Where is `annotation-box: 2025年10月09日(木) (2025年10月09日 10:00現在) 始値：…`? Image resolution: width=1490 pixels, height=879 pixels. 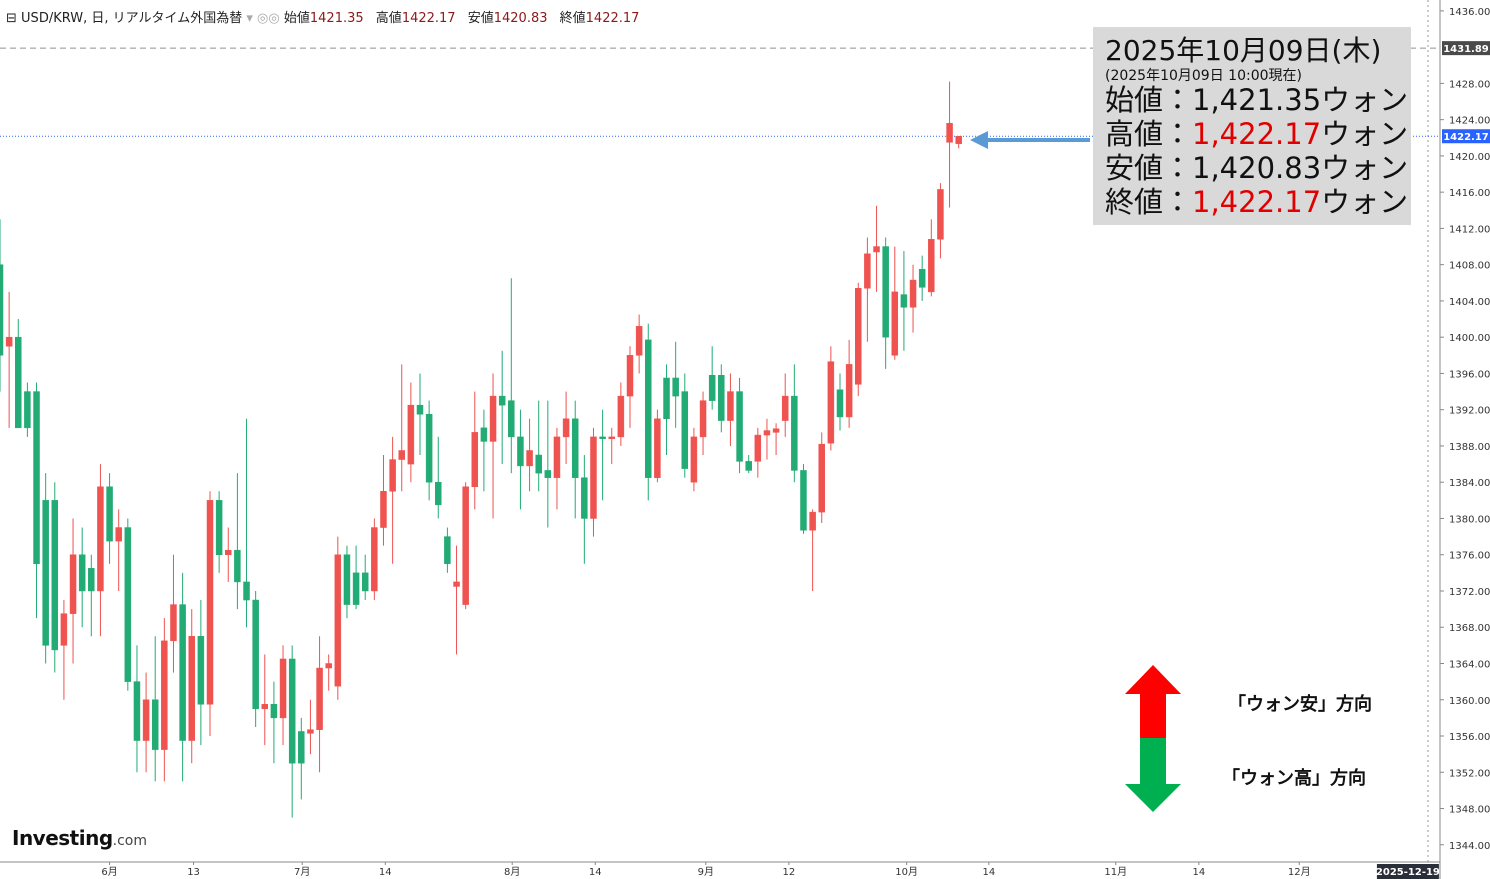 annotation-box: 2025年10月09日(木) (2025年10月09日 10:00現在) 始値：… is located at coordinates (1252, 126).